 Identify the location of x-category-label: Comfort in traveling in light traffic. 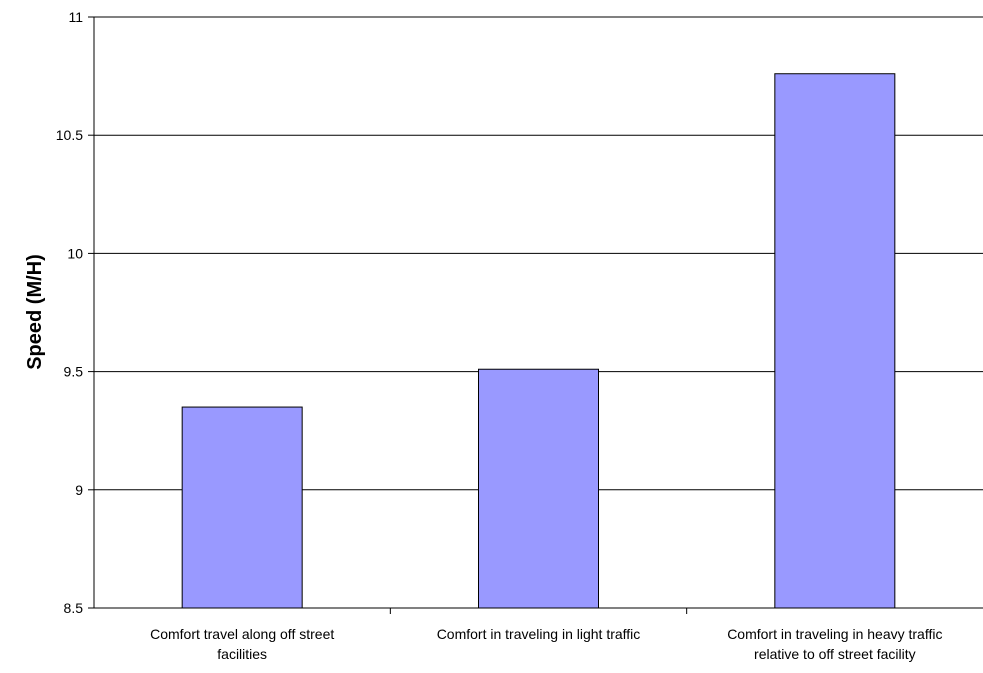
(539, 634).